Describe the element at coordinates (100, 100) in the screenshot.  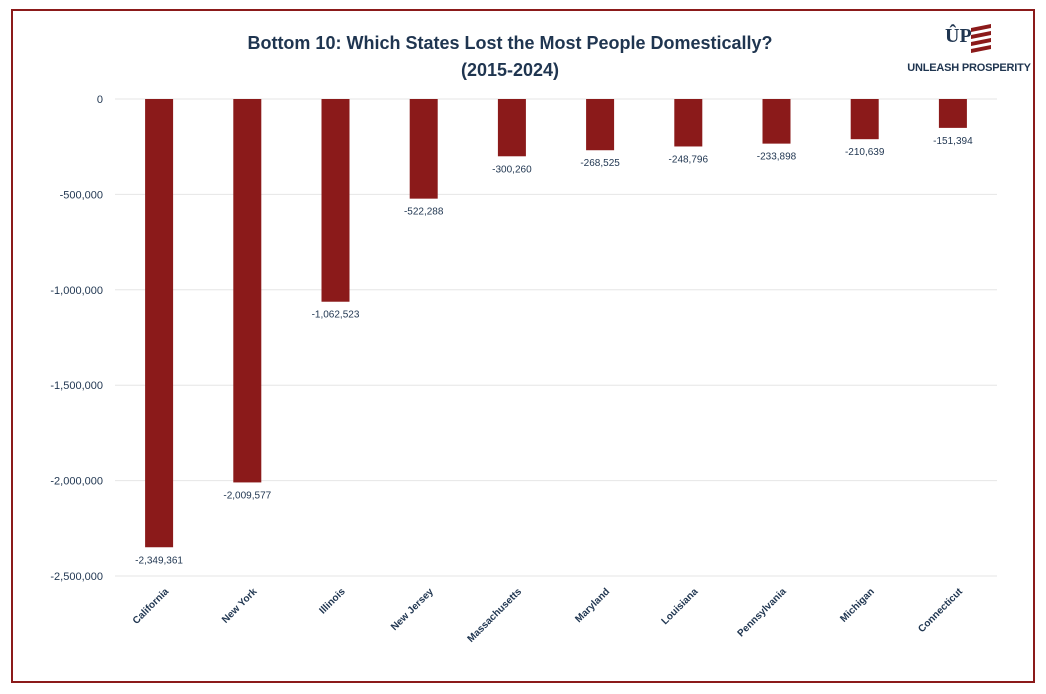
I see `y-tick-label: 0` at that location.